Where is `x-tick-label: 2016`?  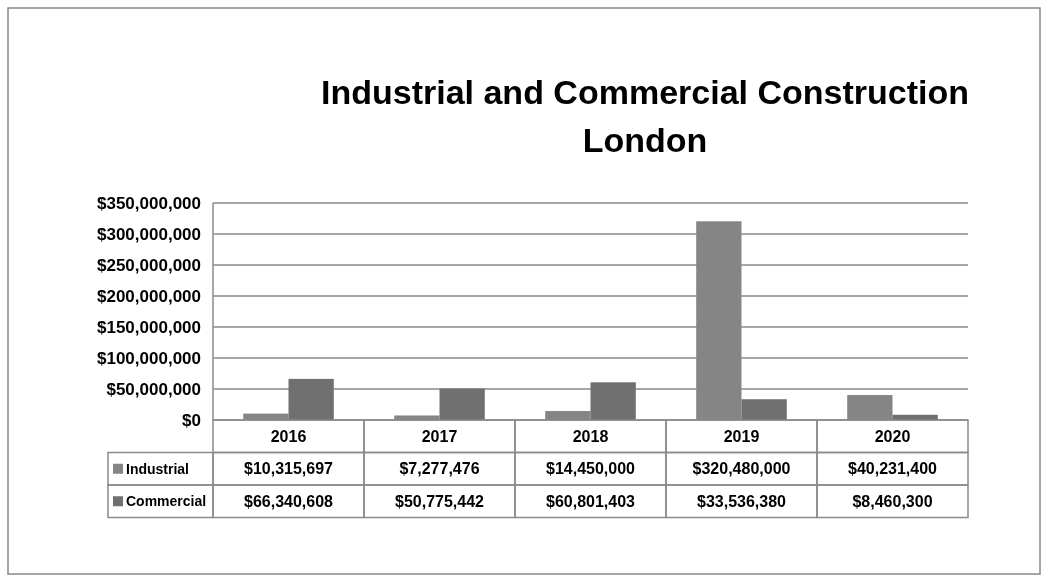 x-tick-label: 2016 is located at coordinates (288, 436).